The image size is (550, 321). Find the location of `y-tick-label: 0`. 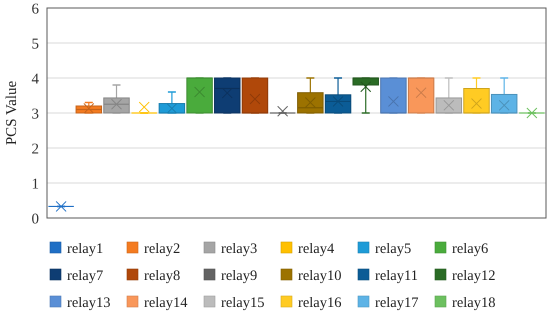

y-tick-label: 0 is located at coordinates (35, 219).